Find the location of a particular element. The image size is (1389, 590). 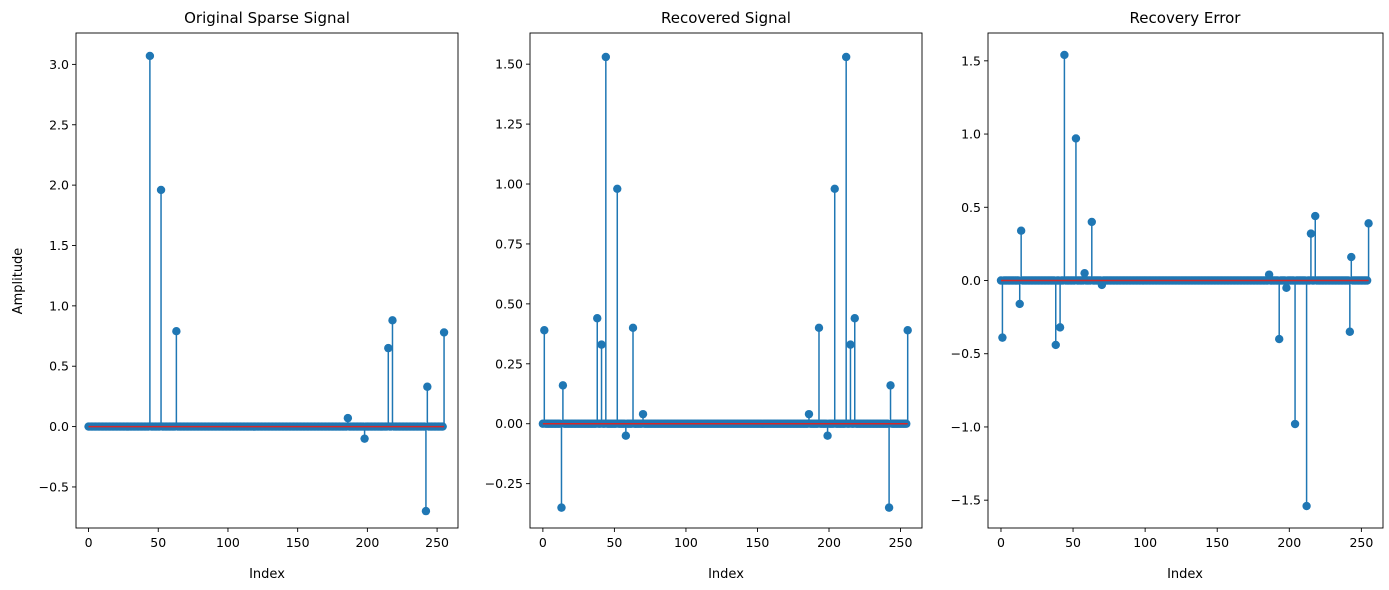

y-tick-label: 0.00 is located at coordinates (509, 423).